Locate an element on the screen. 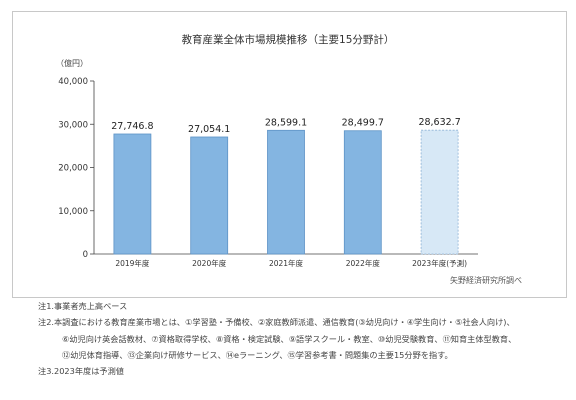  y-tick-label: 10,000 is located at coordinates (73, 212).